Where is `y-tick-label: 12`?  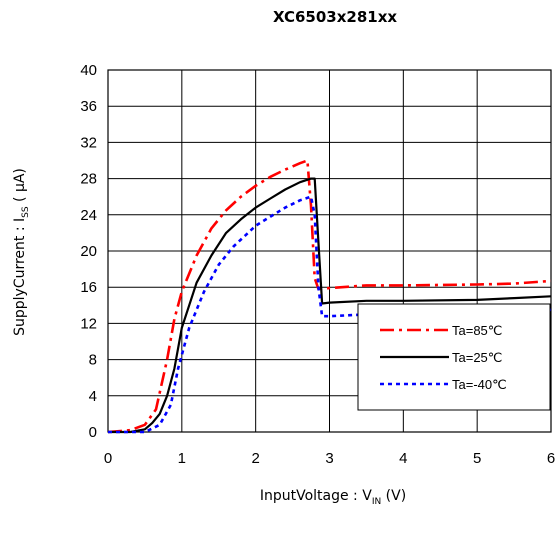
y-tick-label: 12 is located at coordinates (88, 323).